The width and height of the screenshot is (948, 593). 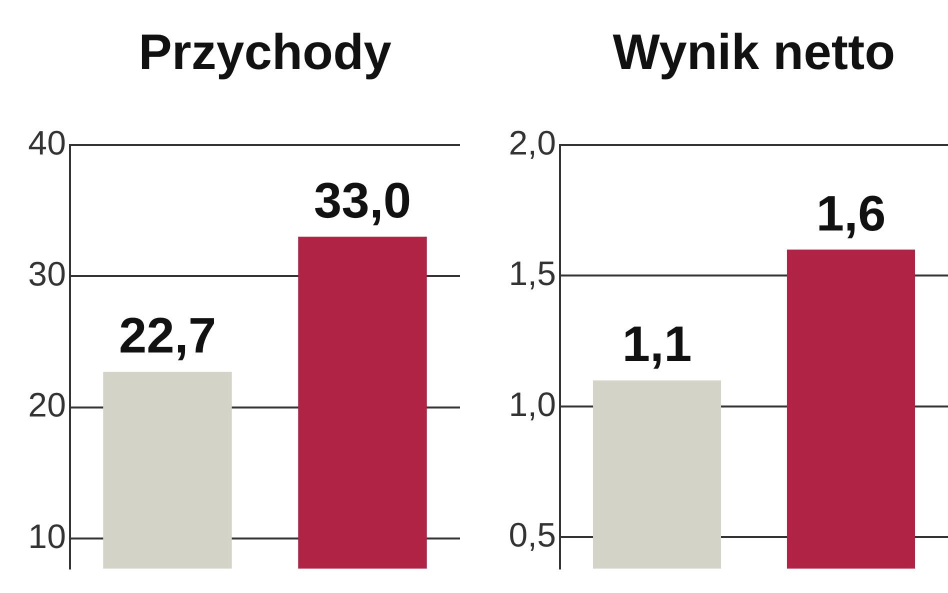 I want to click on y-tick-label: 2,0, so click(x=532, y=143).